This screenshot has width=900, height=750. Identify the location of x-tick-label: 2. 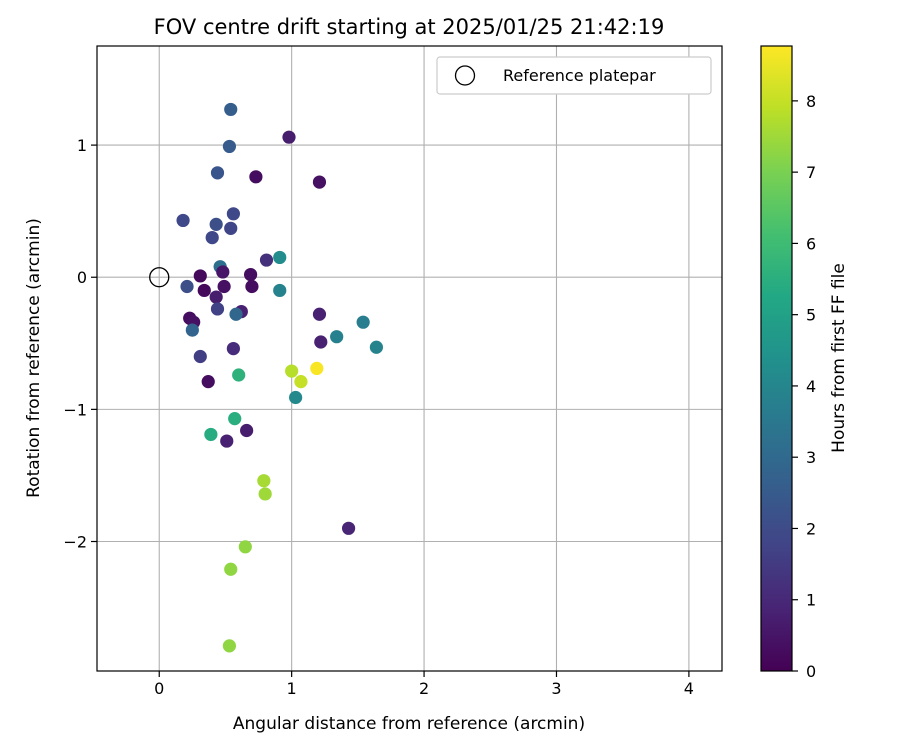
(424, 688).